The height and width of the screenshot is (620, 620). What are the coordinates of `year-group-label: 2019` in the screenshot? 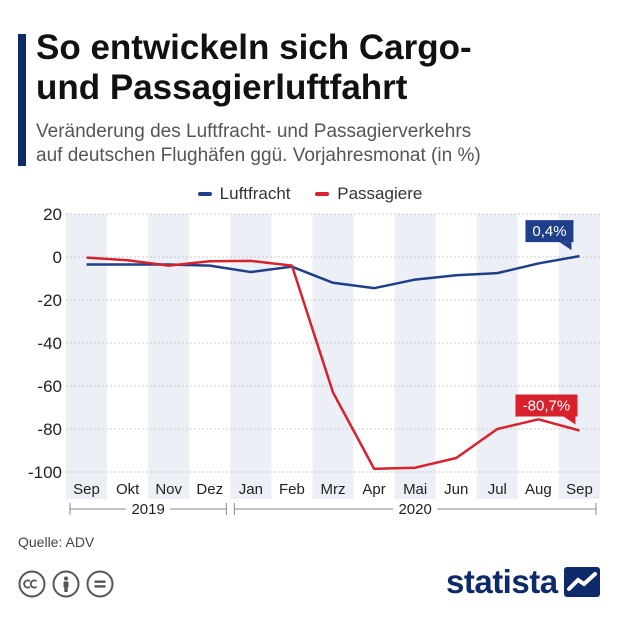 It's located at (147, 509).